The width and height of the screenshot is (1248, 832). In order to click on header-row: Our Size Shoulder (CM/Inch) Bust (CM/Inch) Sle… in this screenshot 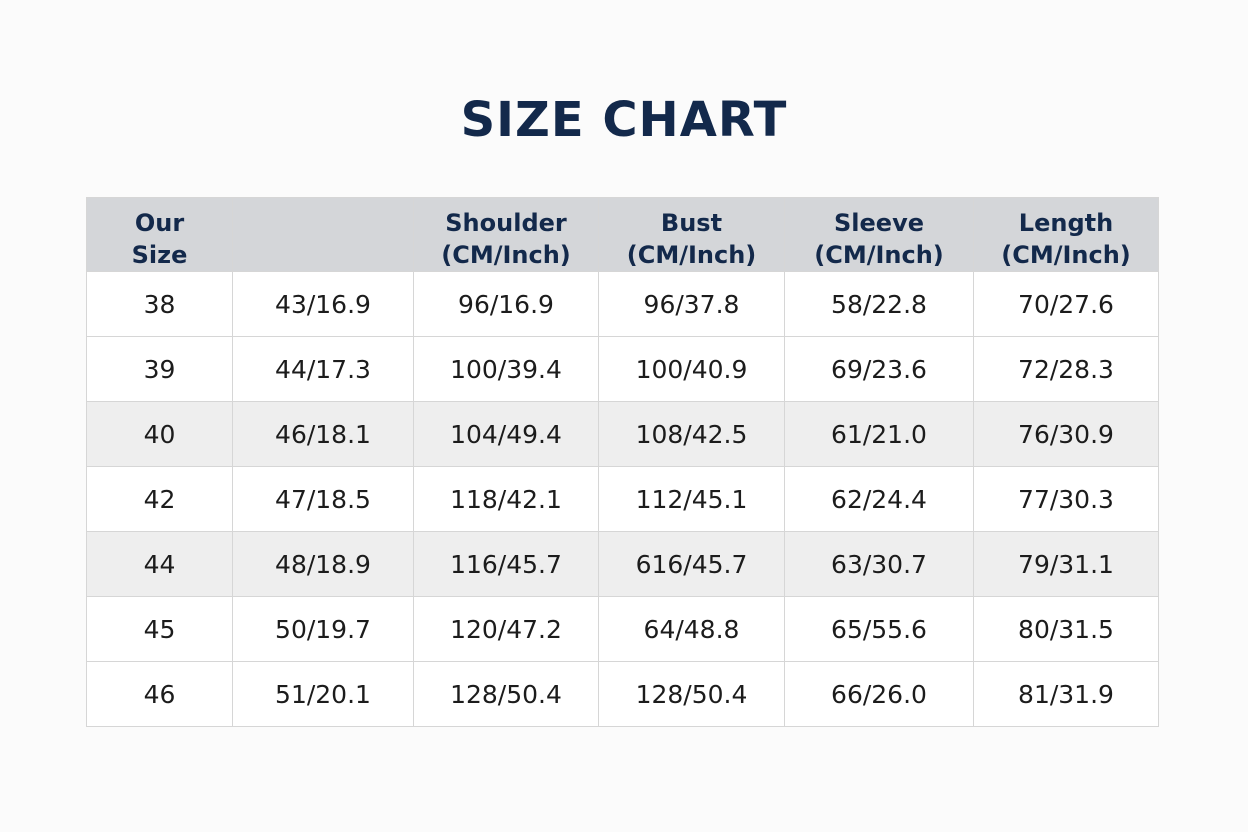, I will do `click(622, 234)`.